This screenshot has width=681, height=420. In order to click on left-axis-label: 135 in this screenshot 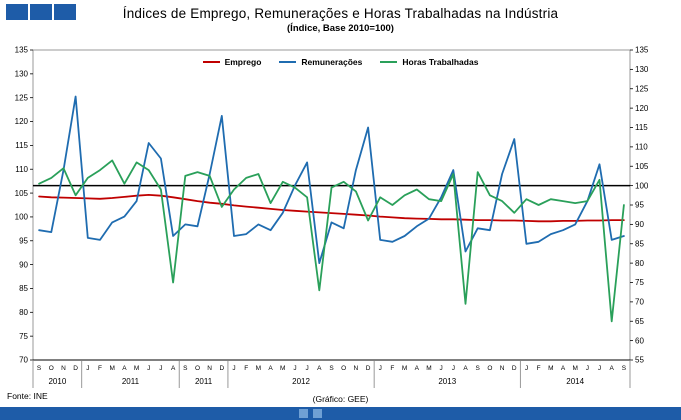, I will do `click(22, 50)`.